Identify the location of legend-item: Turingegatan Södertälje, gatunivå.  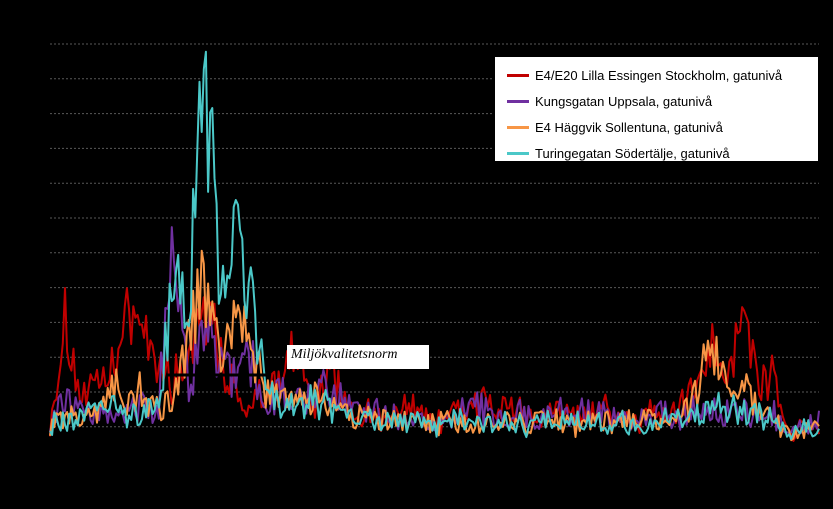
(662, 153).